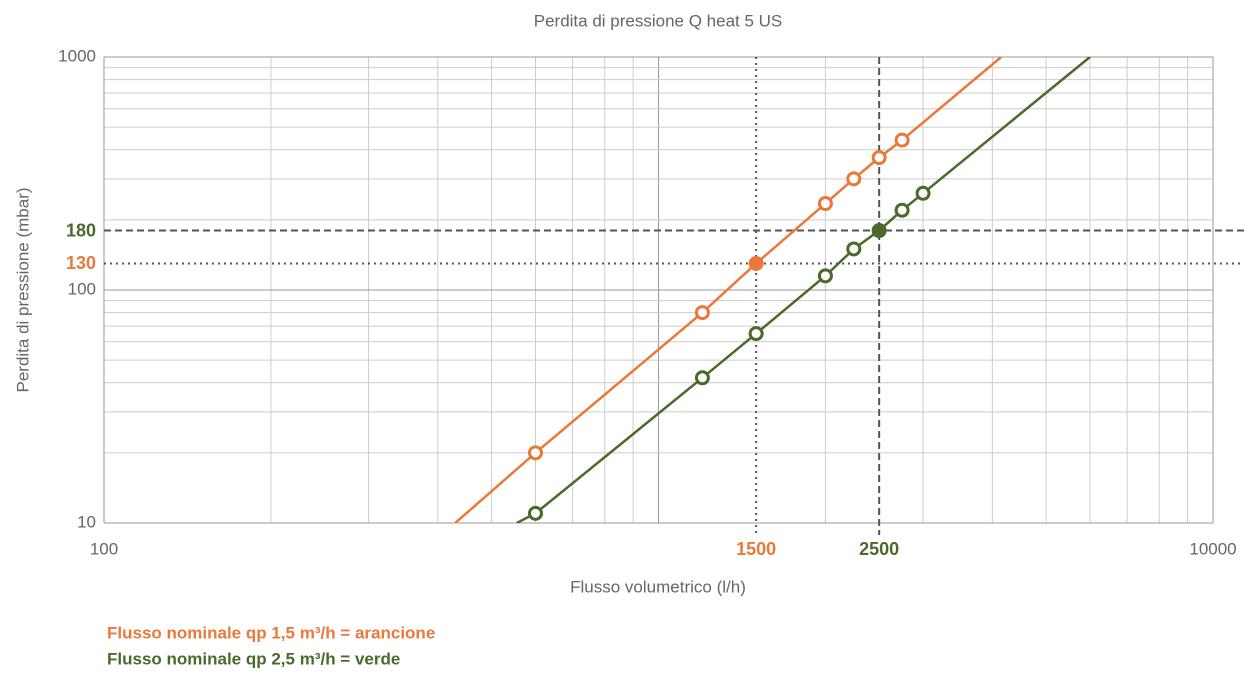 This screenshot has height=675, width=1244. Describe the element at coordinates (271, 632) in the screenshot. I see `legend-entry: Flusso nominale qp 1,5 m³/h = arancione` at that location.